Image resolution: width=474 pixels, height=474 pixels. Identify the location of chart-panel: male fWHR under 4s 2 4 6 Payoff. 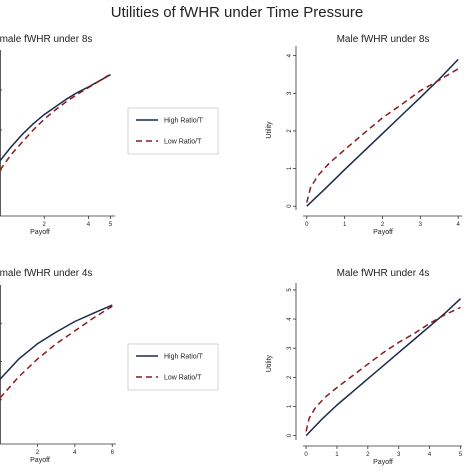
(58, 366).